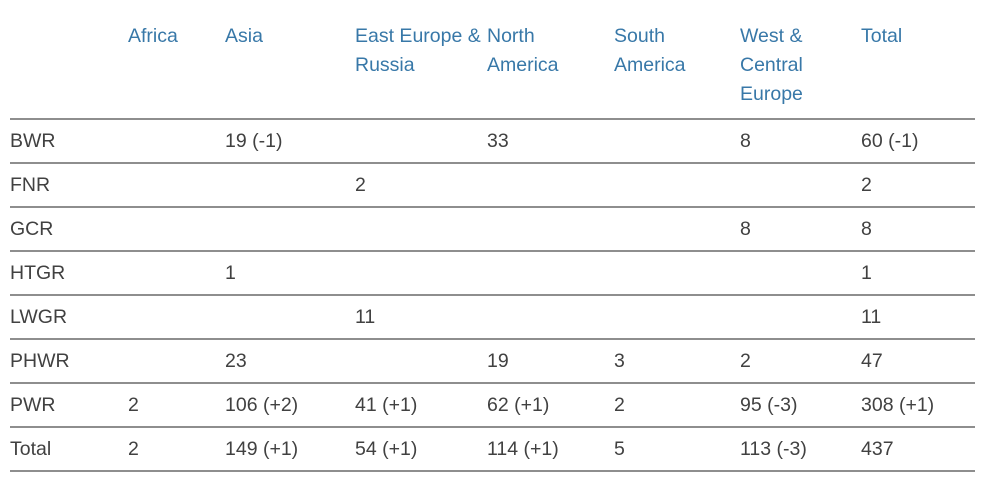 The image size is (990, 502). I want to click on column-header-east-europe-russia: East Europe & Russia, so click(421, 70).